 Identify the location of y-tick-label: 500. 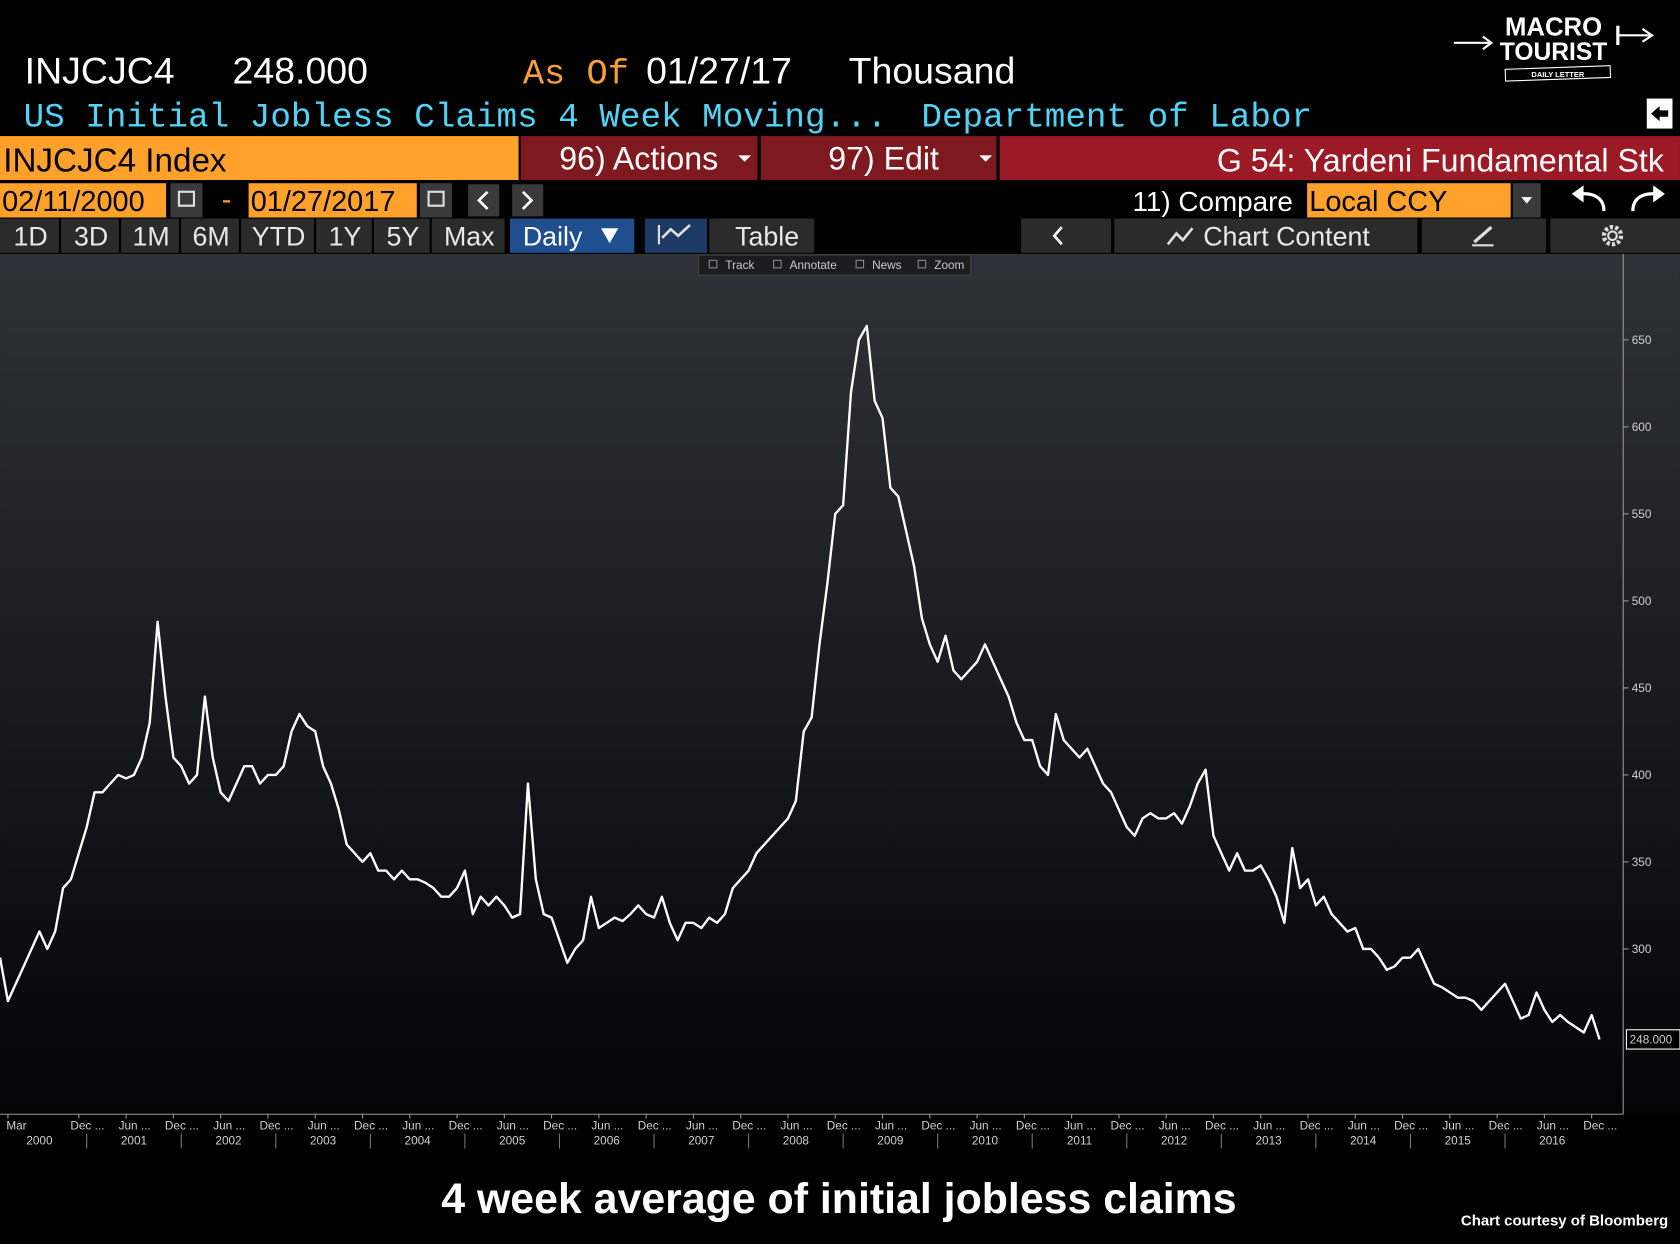
(1642, 601).